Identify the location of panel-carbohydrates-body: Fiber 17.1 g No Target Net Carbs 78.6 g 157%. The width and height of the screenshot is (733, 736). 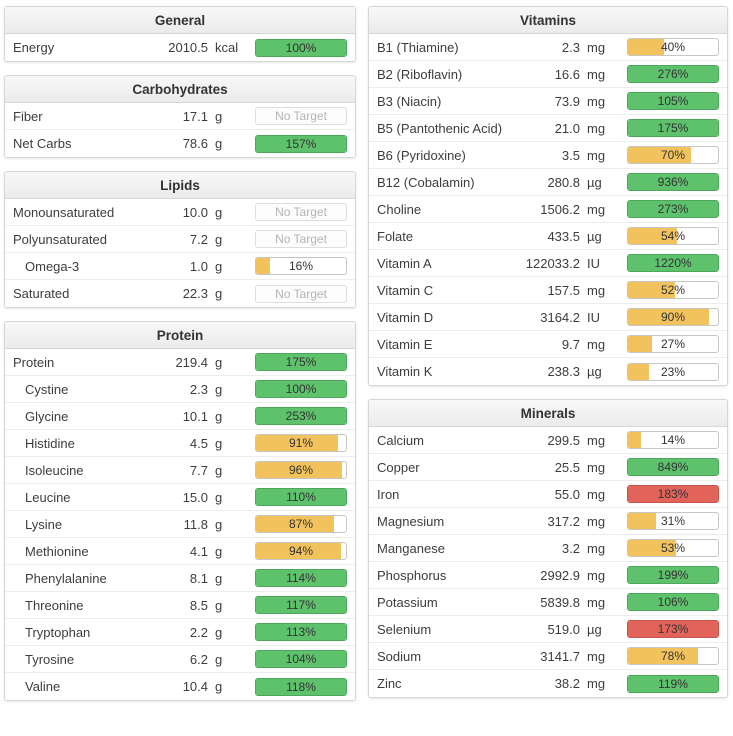
(180, 130).